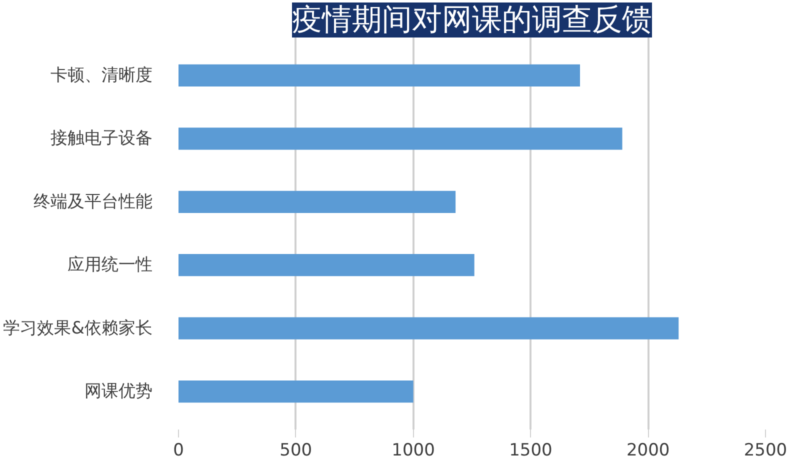  What do you see at coordinates (101, 138) in the screenshot?
I see `y-tick-label: 接触电子设备` at bounding box center [101, 138].